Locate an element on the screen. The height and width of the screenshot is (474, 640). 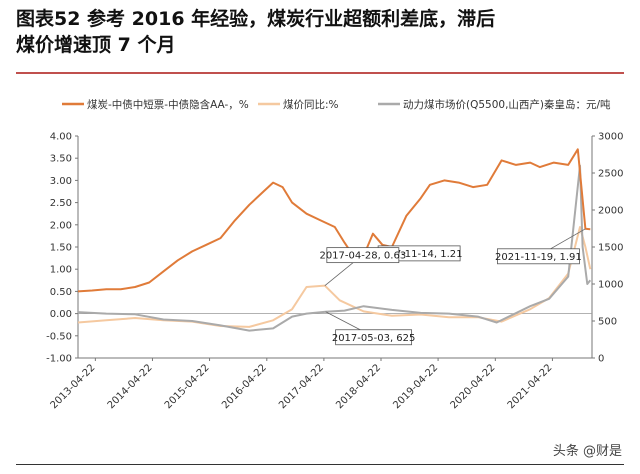
y-left-tick-label: 1.50 is located at coordinates (61, 248).